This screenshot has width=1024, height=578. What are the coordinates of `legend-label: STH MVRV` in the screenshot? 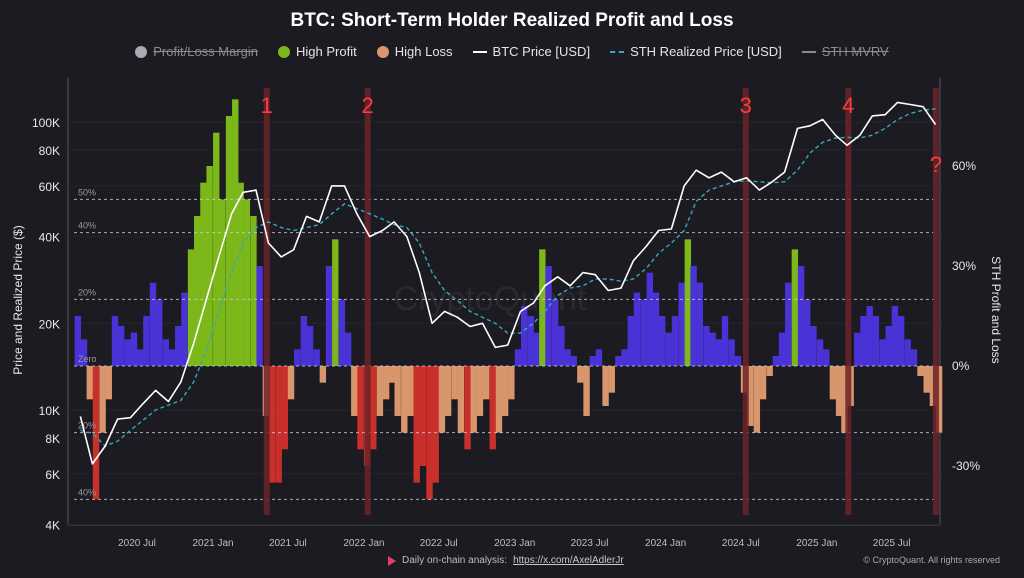 It's located at (855, 51).